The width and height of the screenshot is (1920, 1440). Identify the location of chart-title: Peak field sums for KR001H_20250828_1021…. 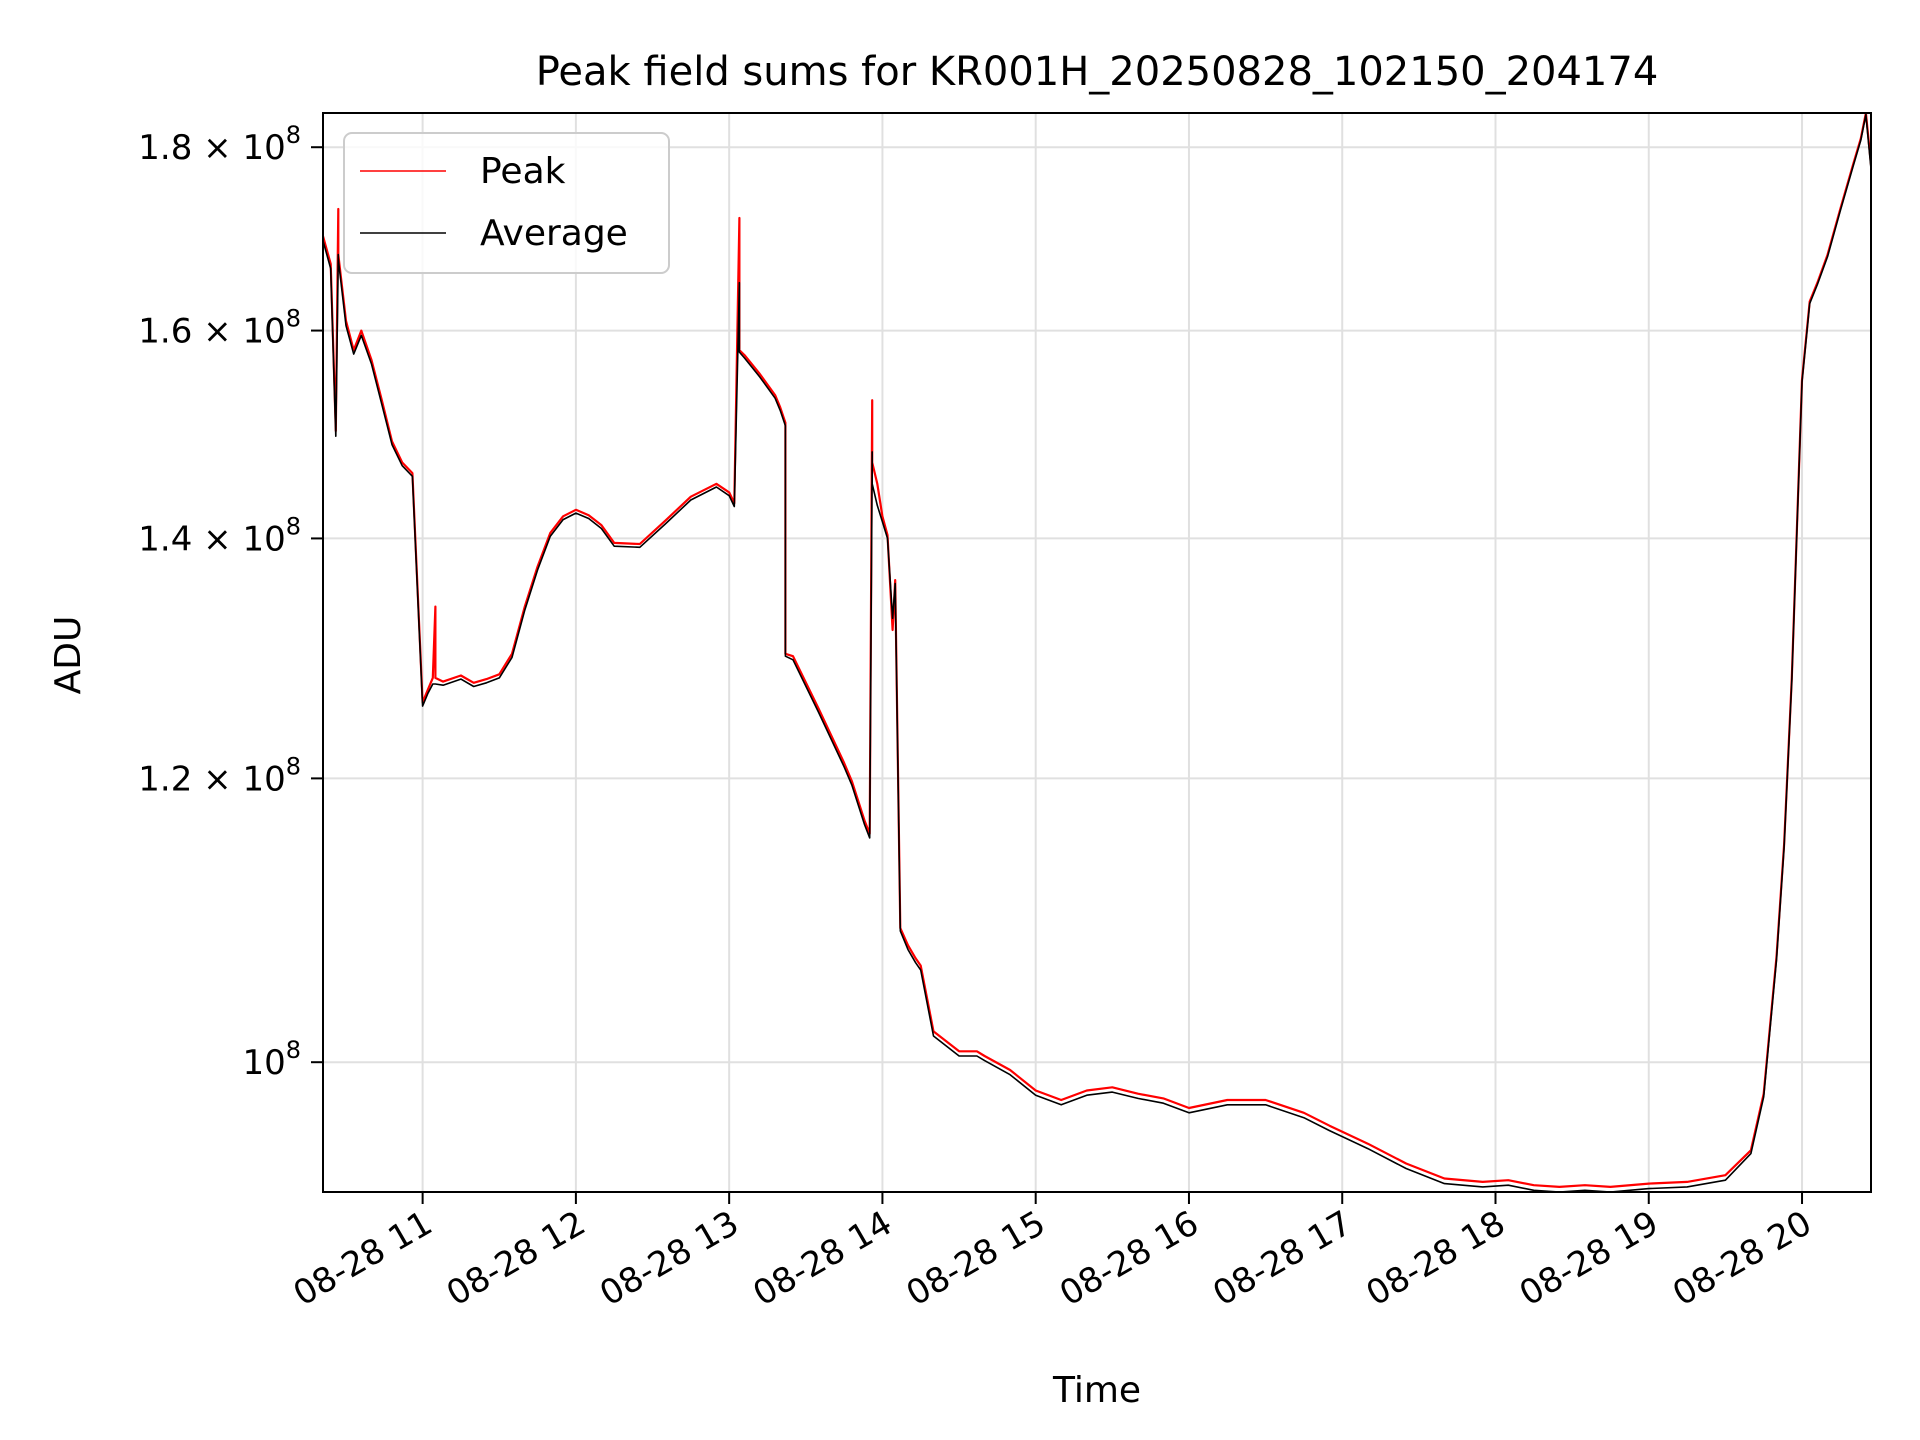
(1097, 72).